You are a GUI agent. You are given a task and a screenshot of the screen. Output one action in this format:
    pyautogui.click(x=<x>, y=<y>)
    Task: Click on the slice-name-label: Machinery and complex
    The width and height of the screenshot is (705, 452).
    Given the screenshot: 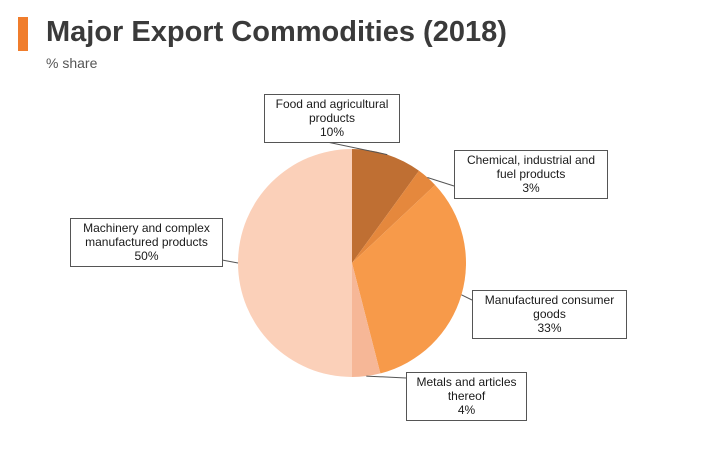 What is the action you would take?
    pyautogui.click(x=146, y=228)
    